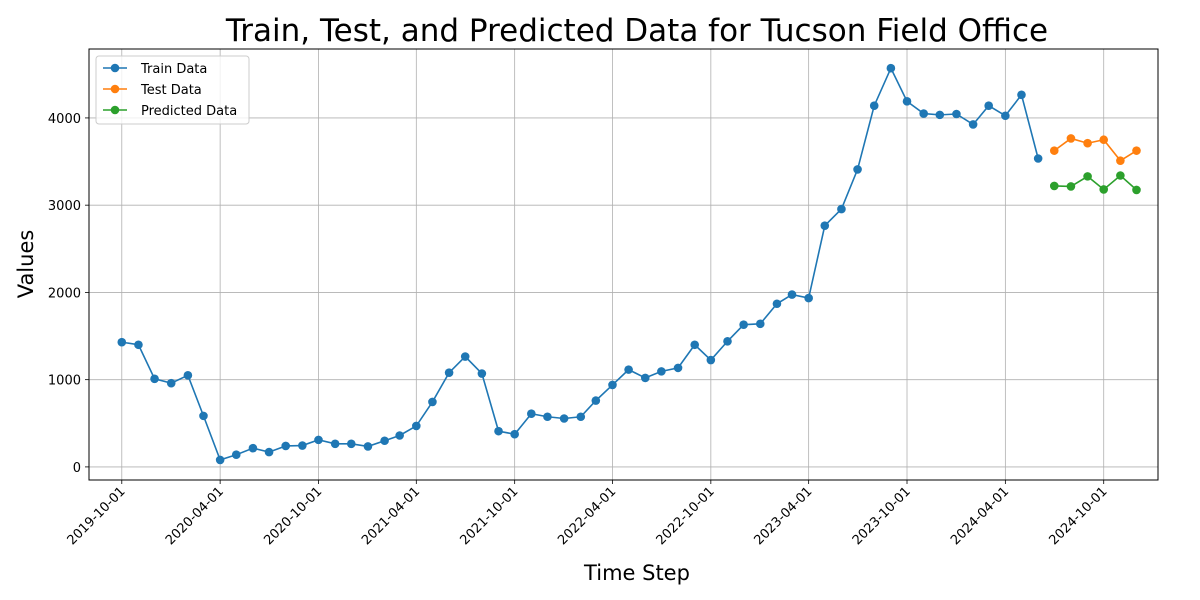 The image size is (1200, 600). I want to click on y-tick-label: 0, so click(77, 468).